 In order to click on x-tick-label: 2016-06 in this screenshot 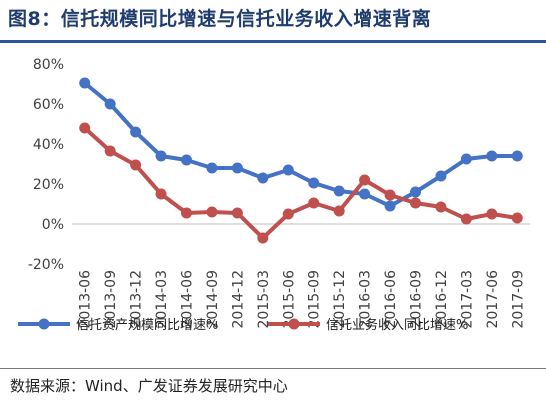, I will do `click(391, 299)`.